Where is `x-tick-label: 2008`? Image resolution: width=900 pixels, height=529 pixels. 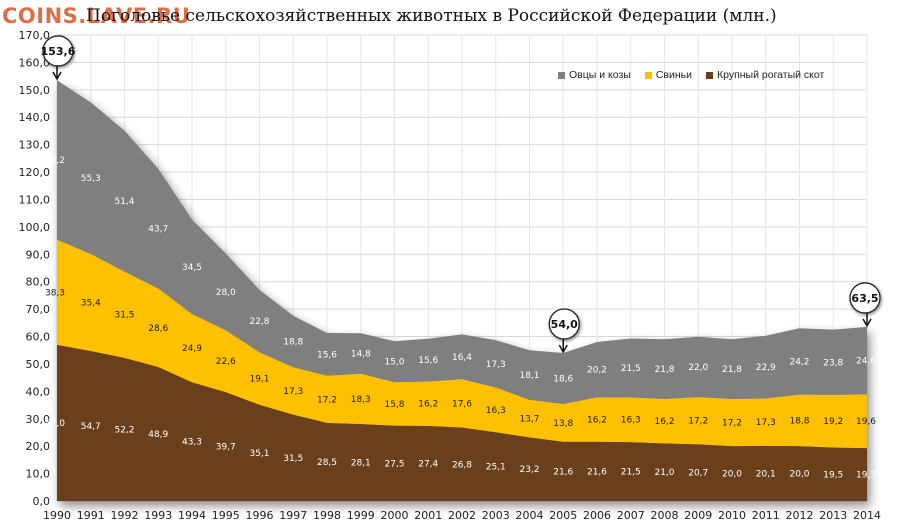
x-tick-label: 2008 is located at coordinates (665, 515).